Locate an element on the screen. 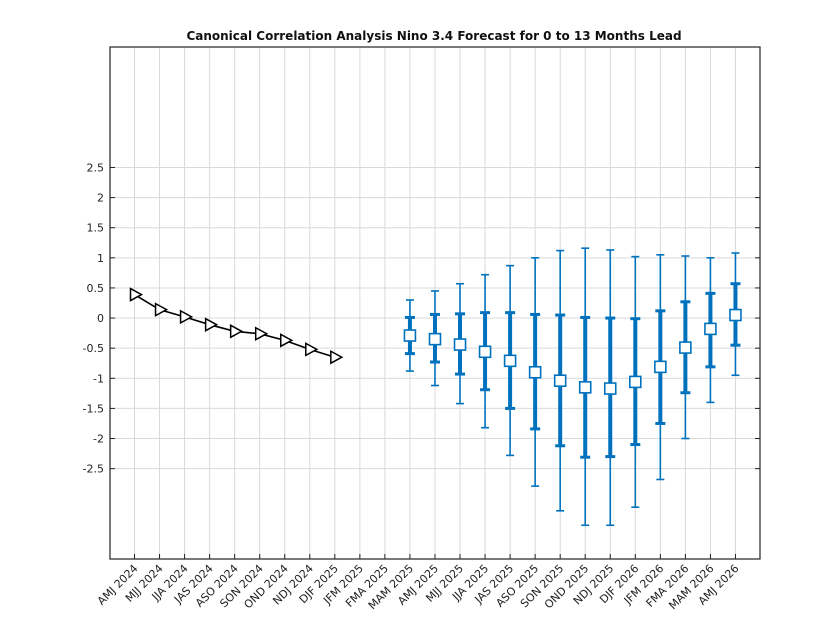  y-tick-label: 1 is located at coordinates (100, 258).